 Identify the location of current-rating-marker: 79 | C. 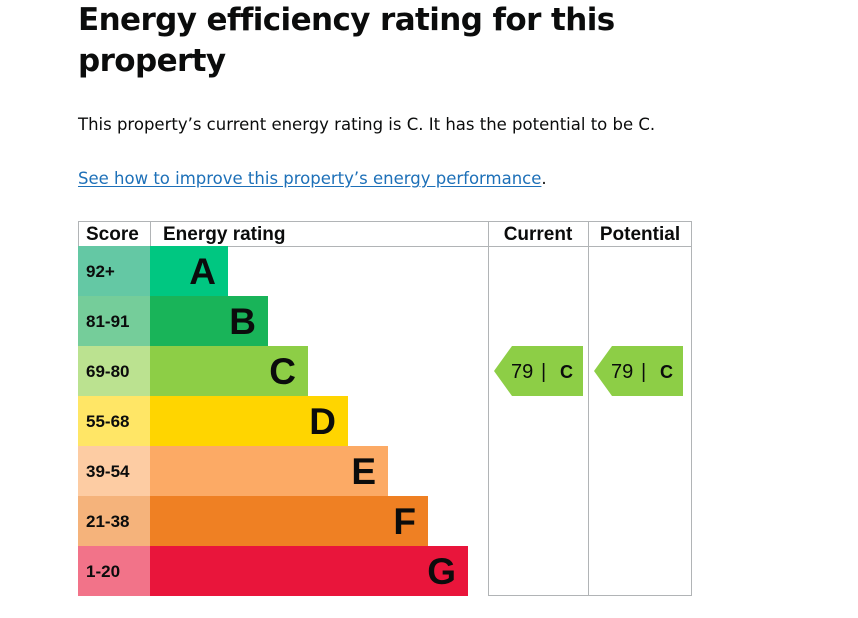
(538, 371).